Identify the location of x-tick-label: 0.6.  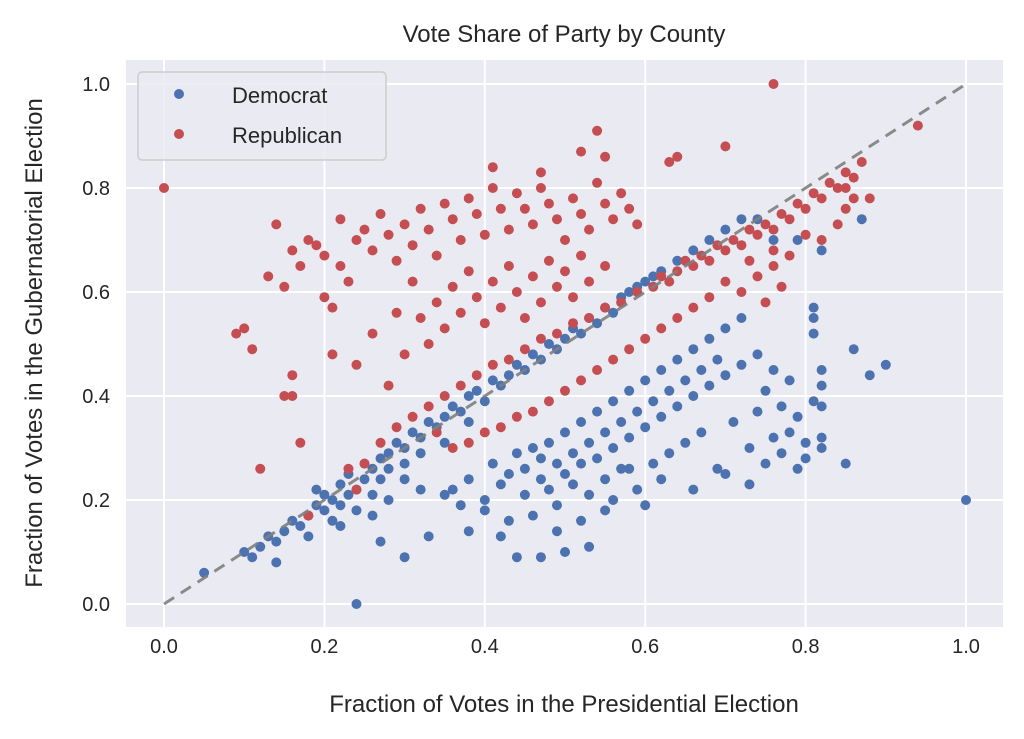
(645, 647).